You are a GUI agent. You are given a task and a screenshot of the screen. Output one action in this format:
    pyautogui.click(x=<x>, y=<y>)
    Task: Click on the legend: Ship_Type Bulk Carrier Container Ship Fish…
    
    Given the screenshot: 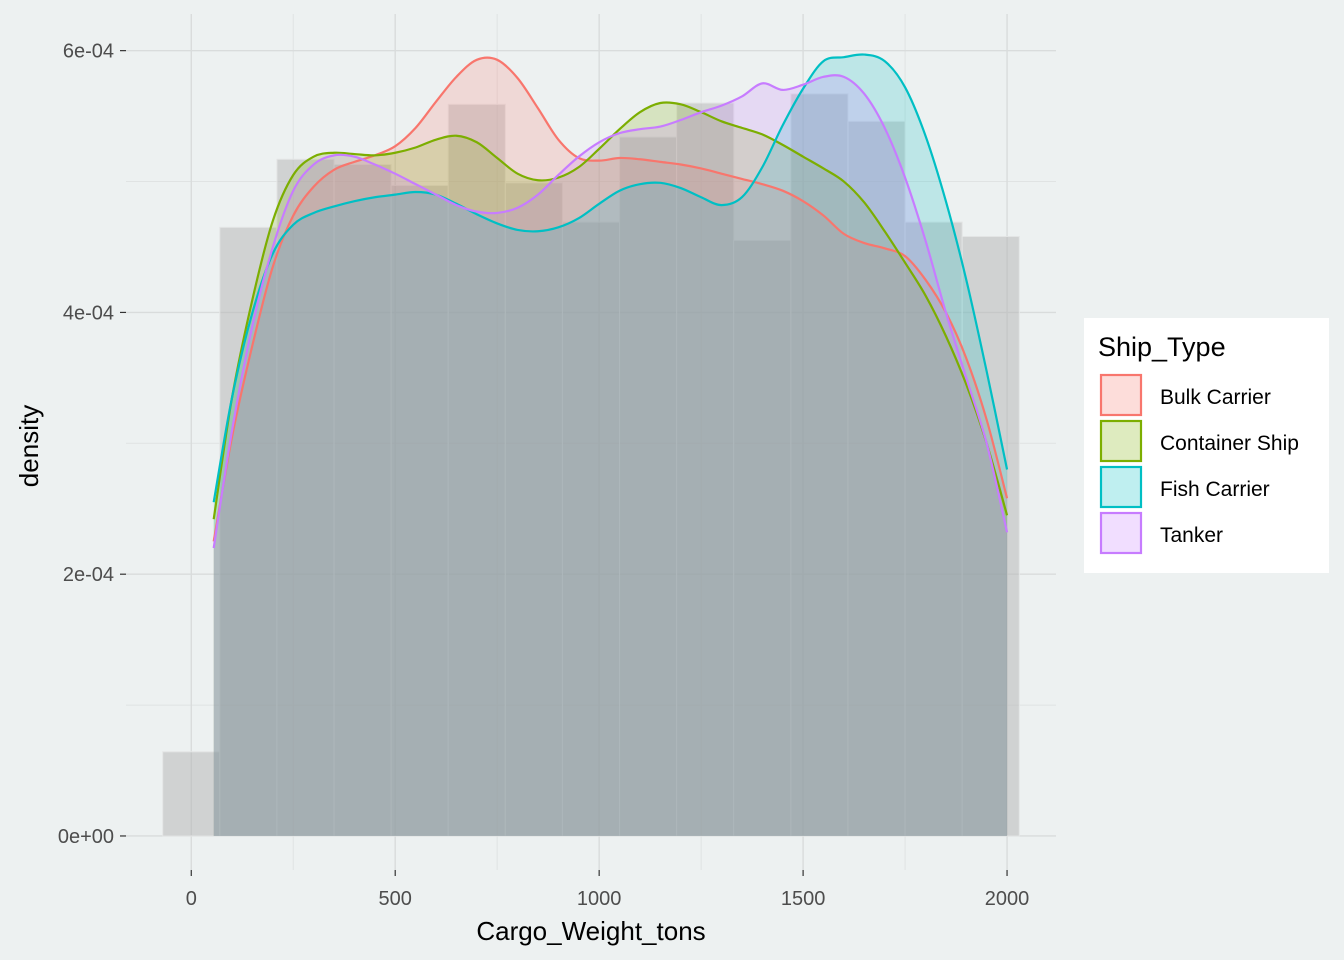 What is the action you would take?
    pyautogui.click(x=1206, y=445)
    